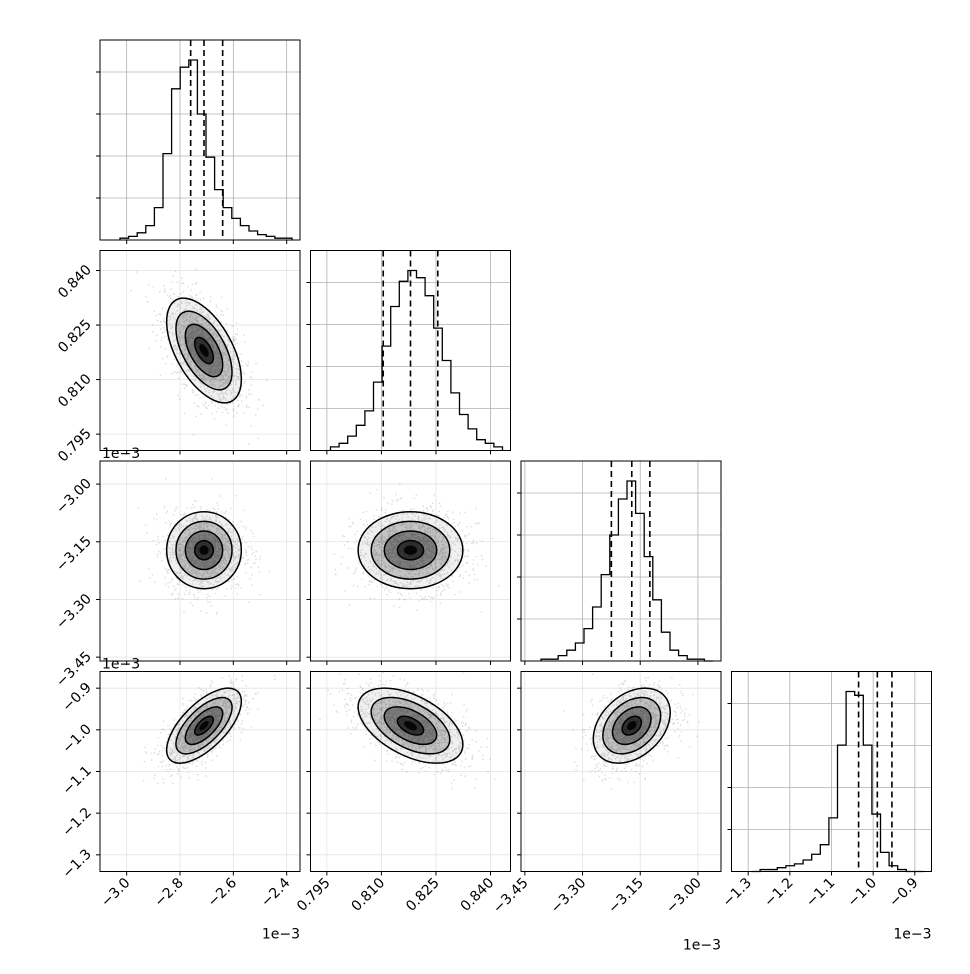 This screenshot has height=974, width=970. I want to click on x-tick-label: −2.4, so click(275, 892).